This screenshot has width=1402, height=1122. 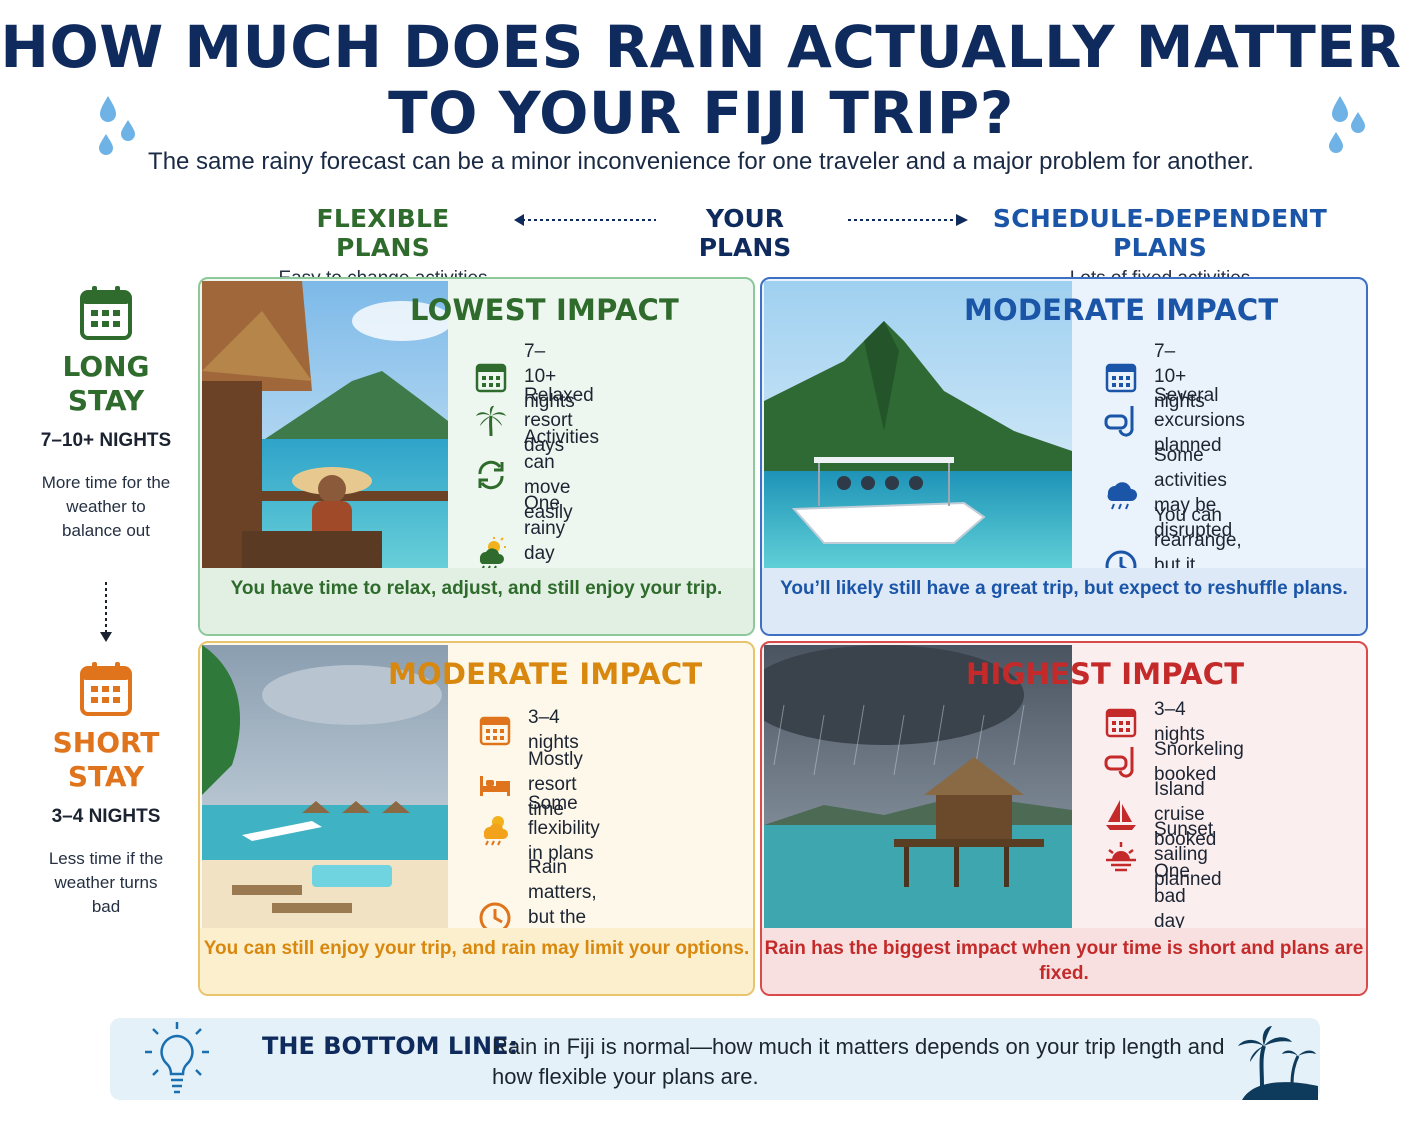 What do you see at coordinates (1193, 493) in the screenshot?
I see `list-item-text: Some activities may be disrupted` at bounding box center [1193, 493].